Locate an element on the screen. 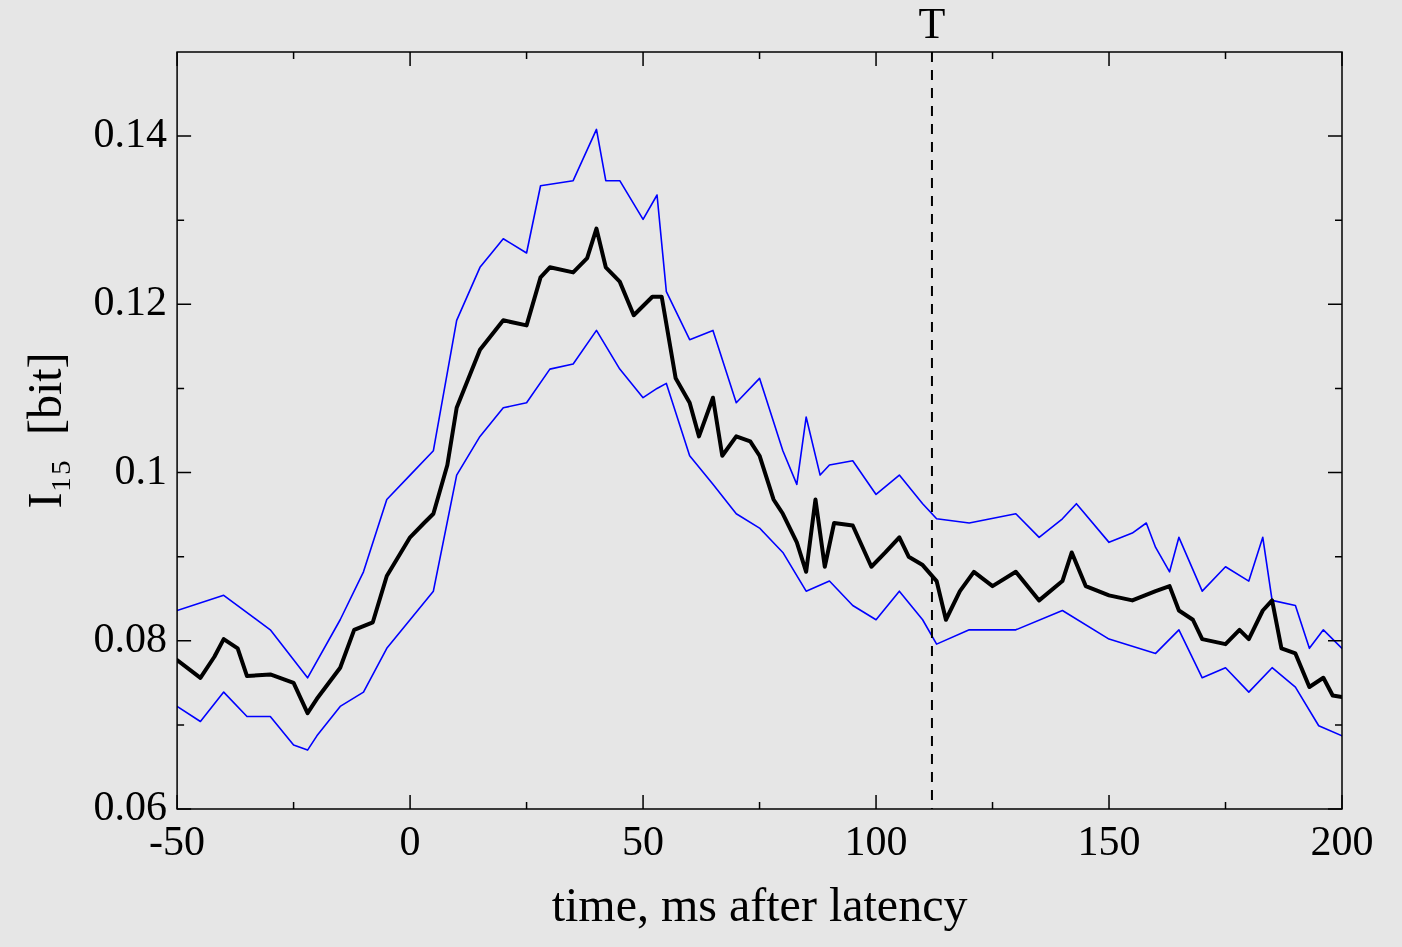 This screenshot has width=1402, height=947. x-tick-label: 200 is located at coordinates (1342, 841).